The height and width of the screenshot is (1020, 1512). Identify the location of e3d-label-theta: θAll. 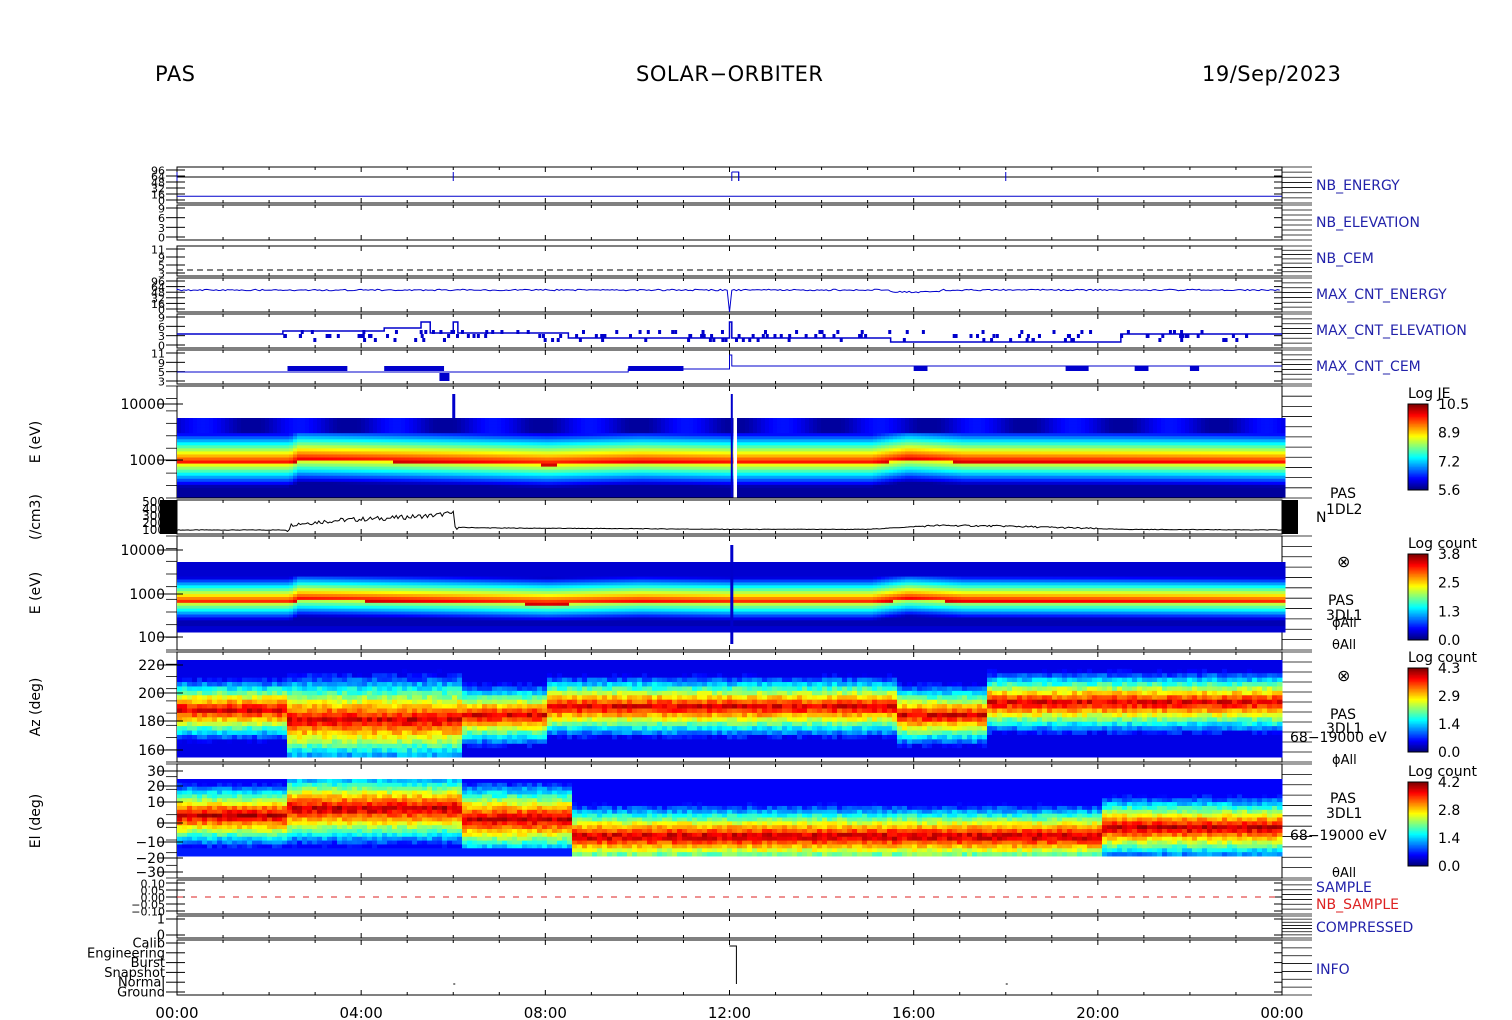
(1344, 645).